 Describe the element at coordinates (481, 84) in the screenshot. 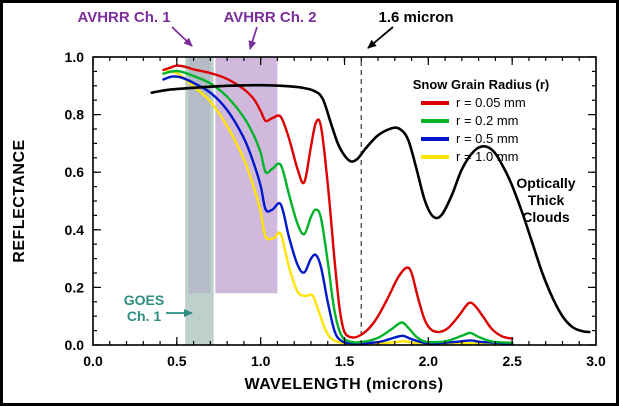

I see `legend-title: Snow Grain Radius (r)` at that location.